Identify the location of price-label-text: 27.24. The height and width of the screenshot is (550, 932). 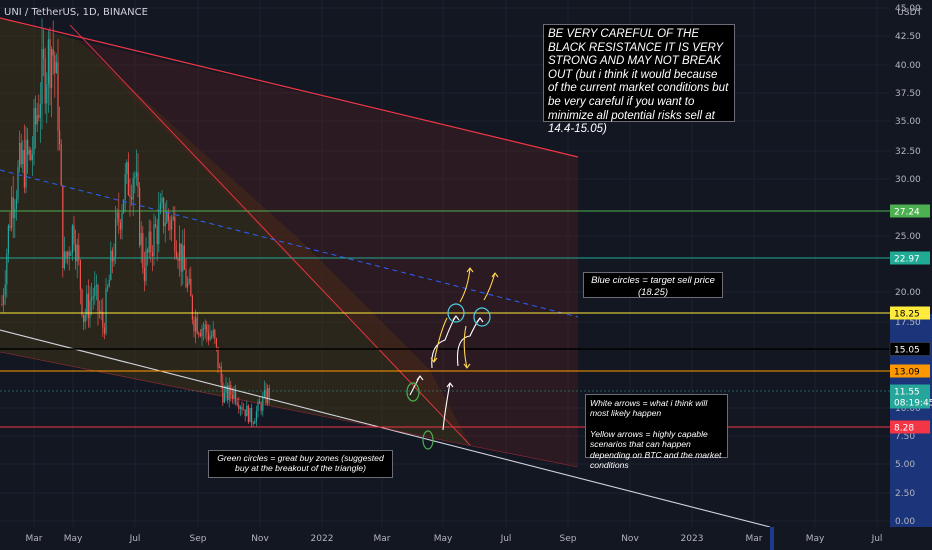
(907, 213).